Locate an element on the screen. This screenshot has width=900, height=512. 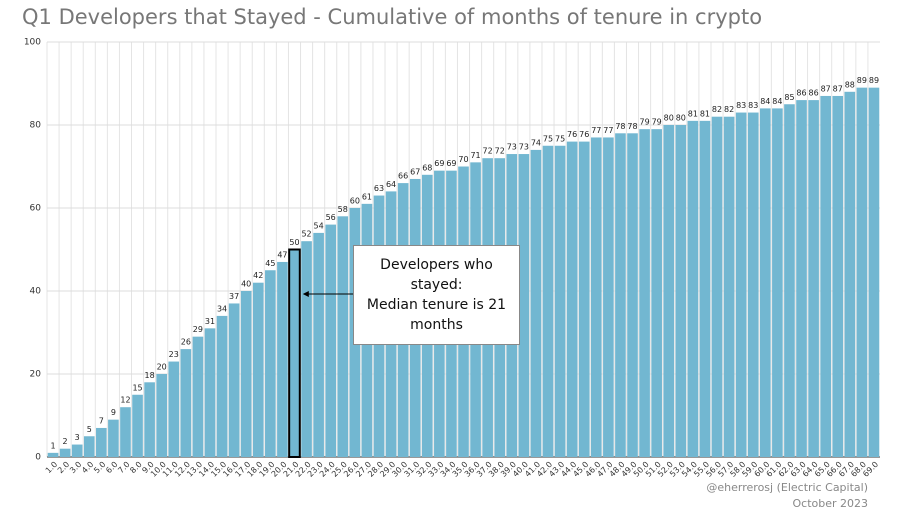
value-label: 5 is located at coordinates (89, 429).